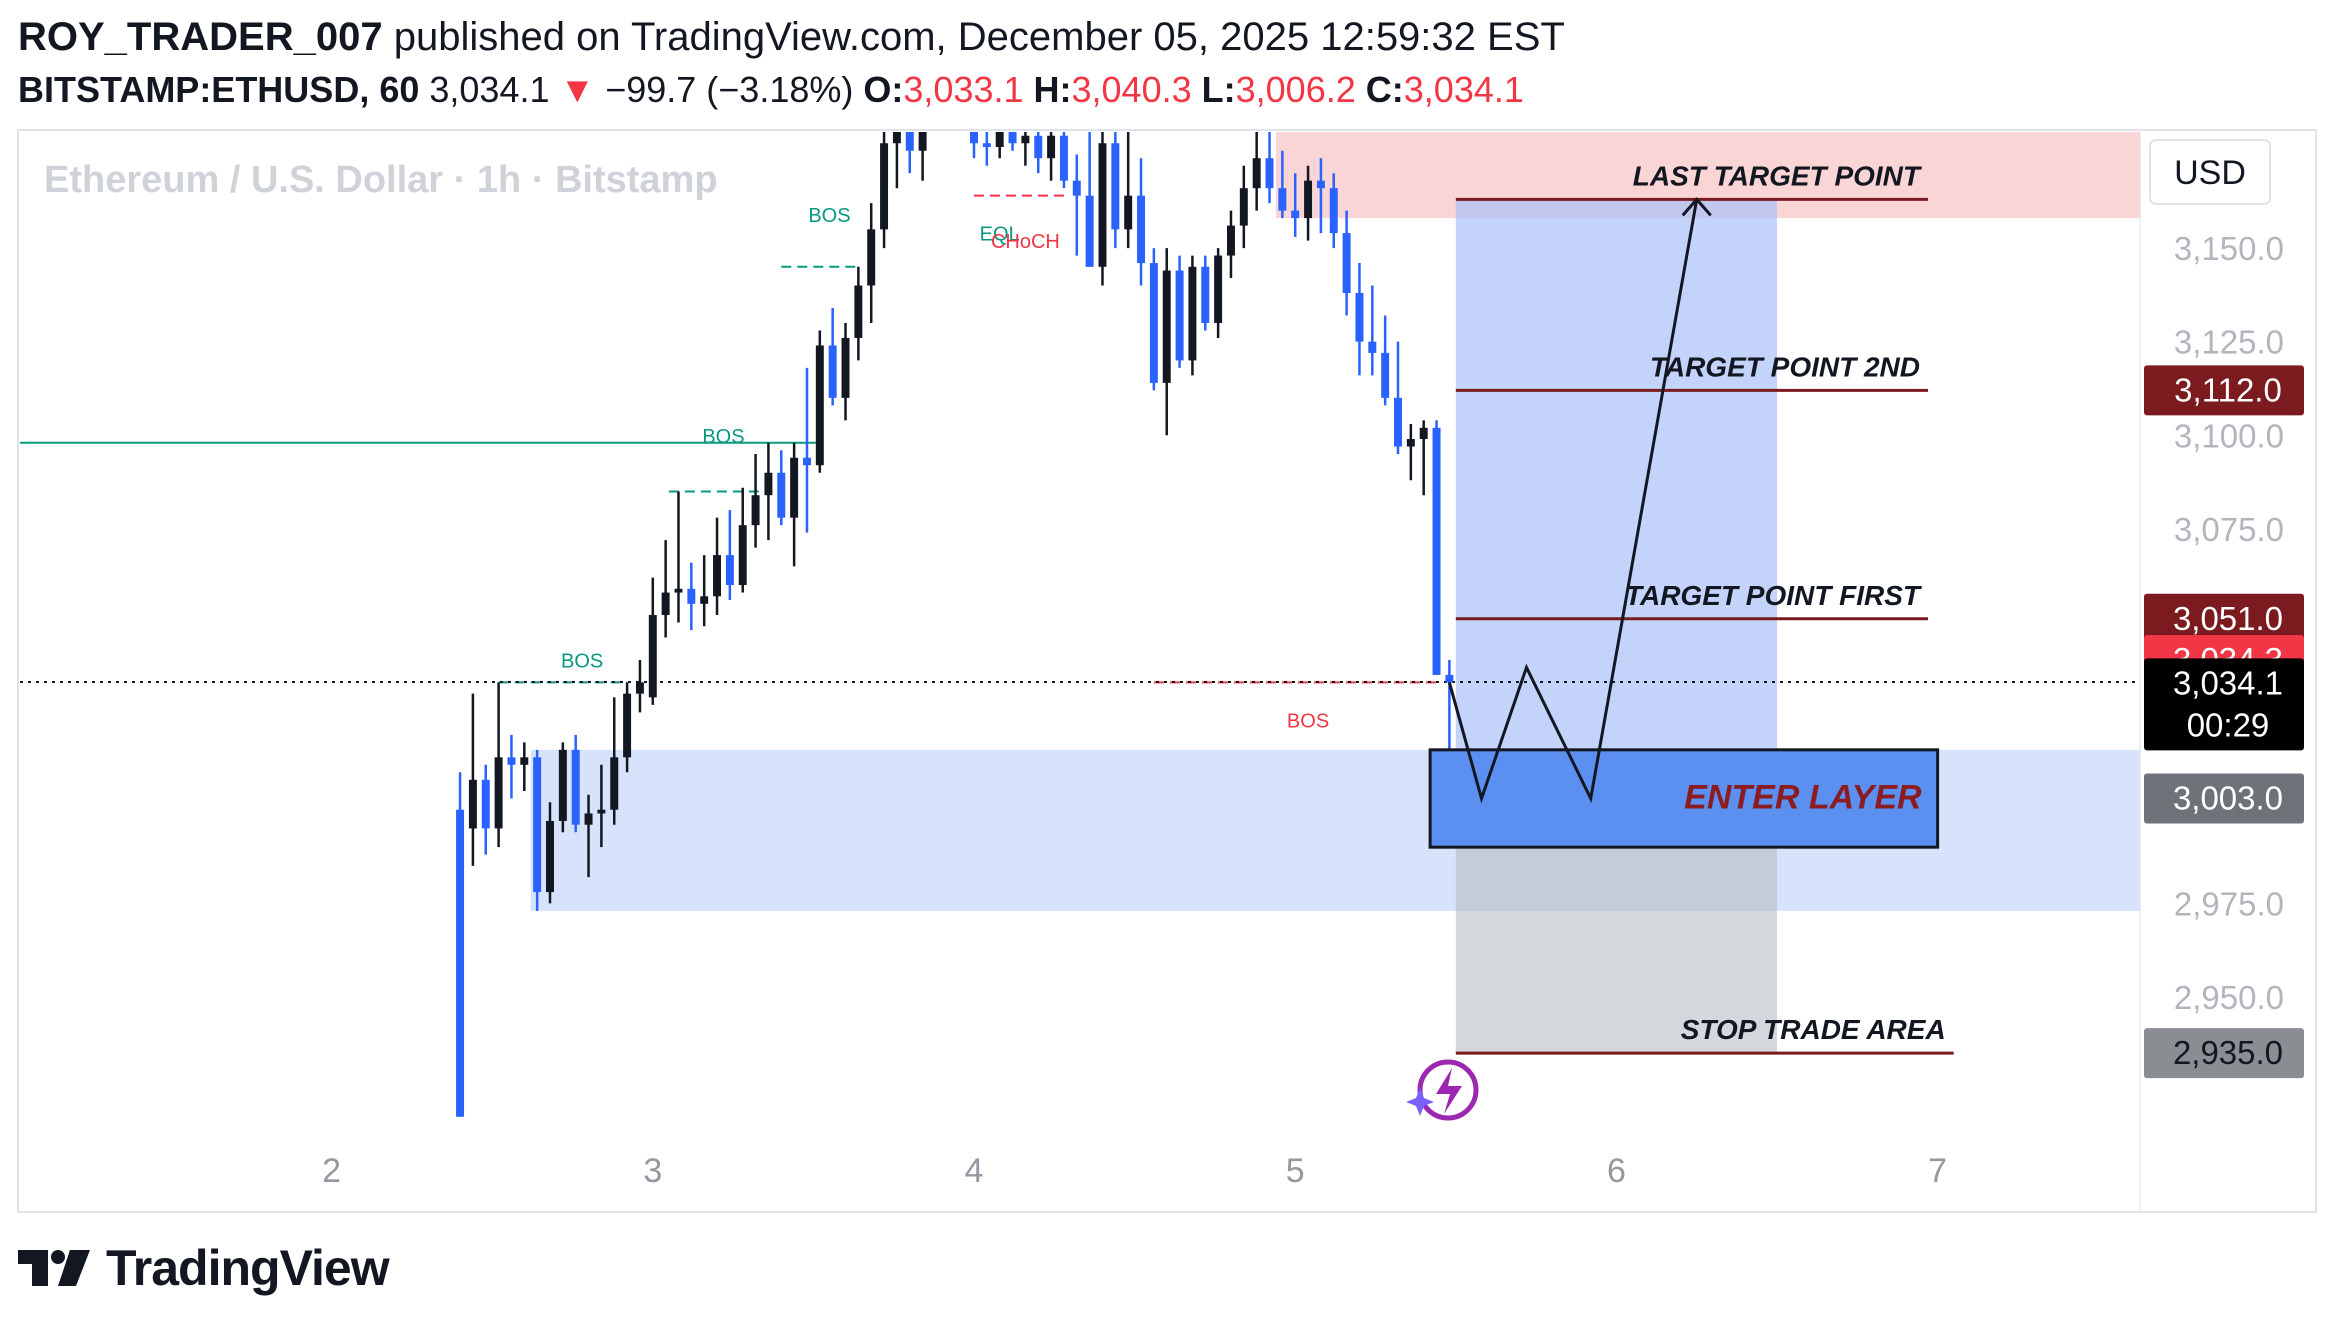 The height and width of the screenshot is (1320, 2334). Describe the element at coordinates (729, 89) in the screenshot. I see `price-change: −99.7 (−3.18%)` at that location.